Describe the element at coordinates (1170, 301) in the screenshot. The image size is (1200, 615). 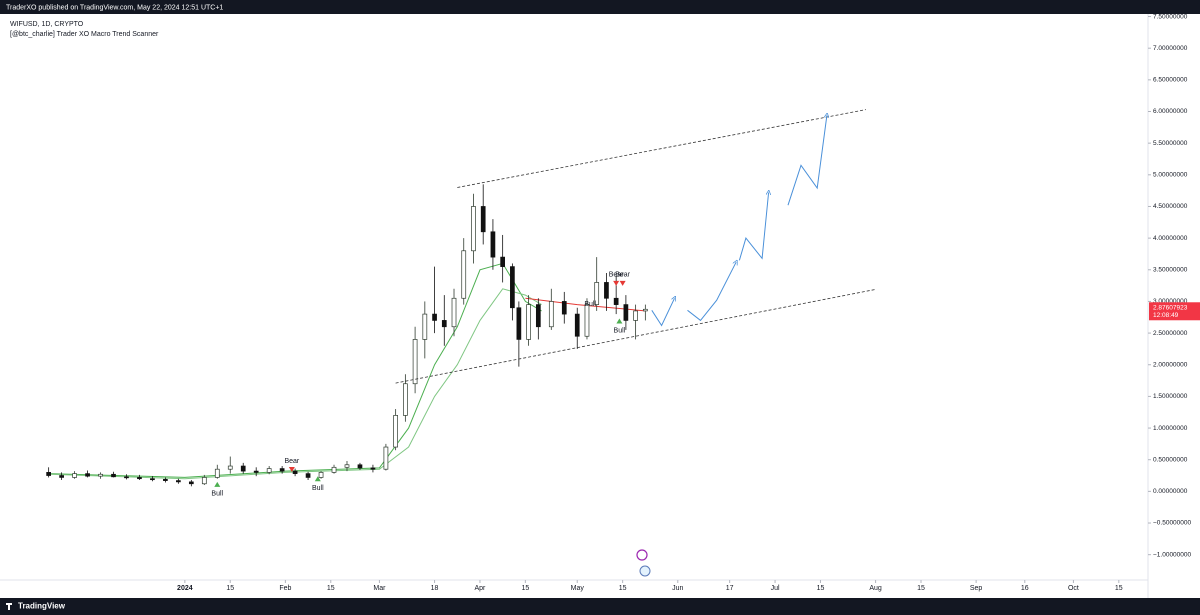
I see `y-tick-label: 3.00000000` at that location.